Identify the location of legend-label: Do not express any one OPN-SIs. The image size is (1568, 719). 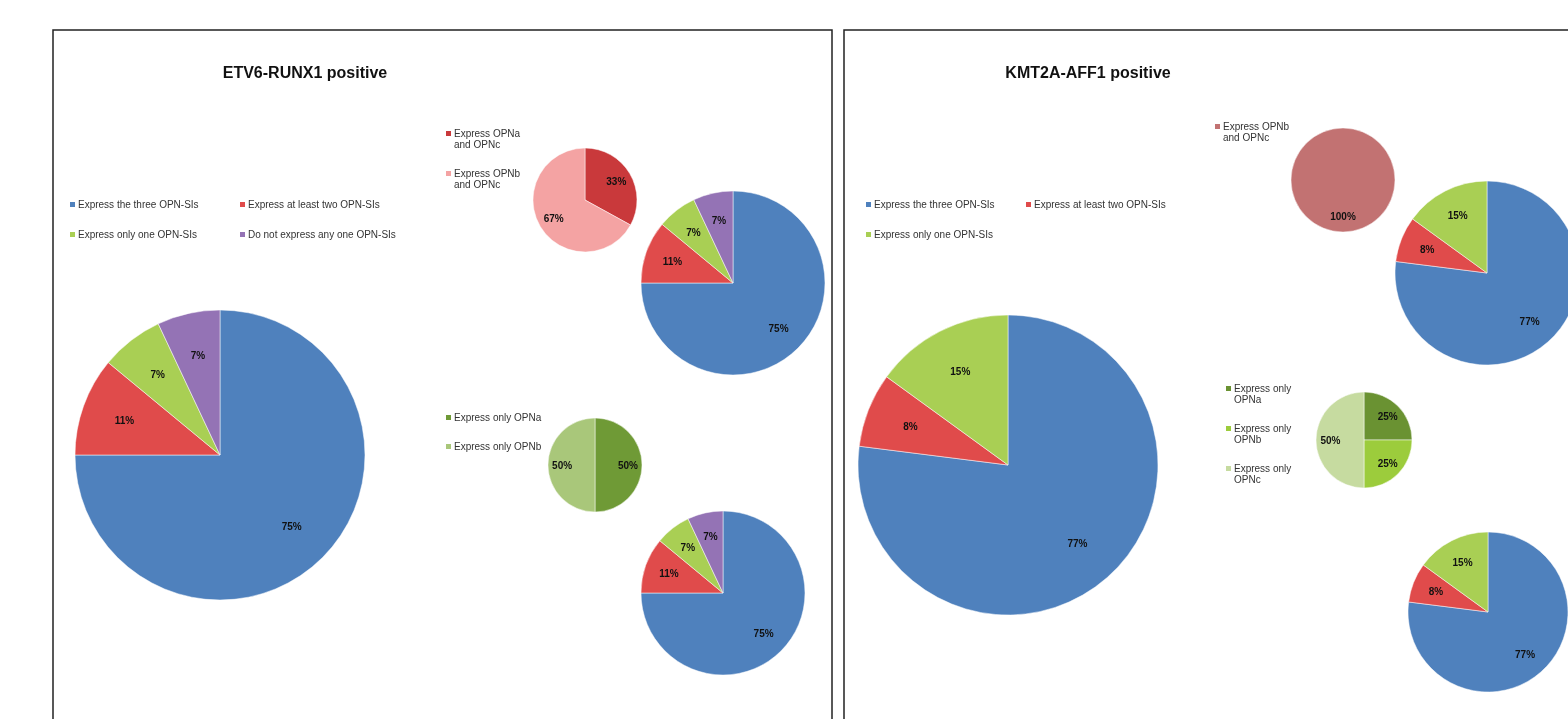
(322, 234).